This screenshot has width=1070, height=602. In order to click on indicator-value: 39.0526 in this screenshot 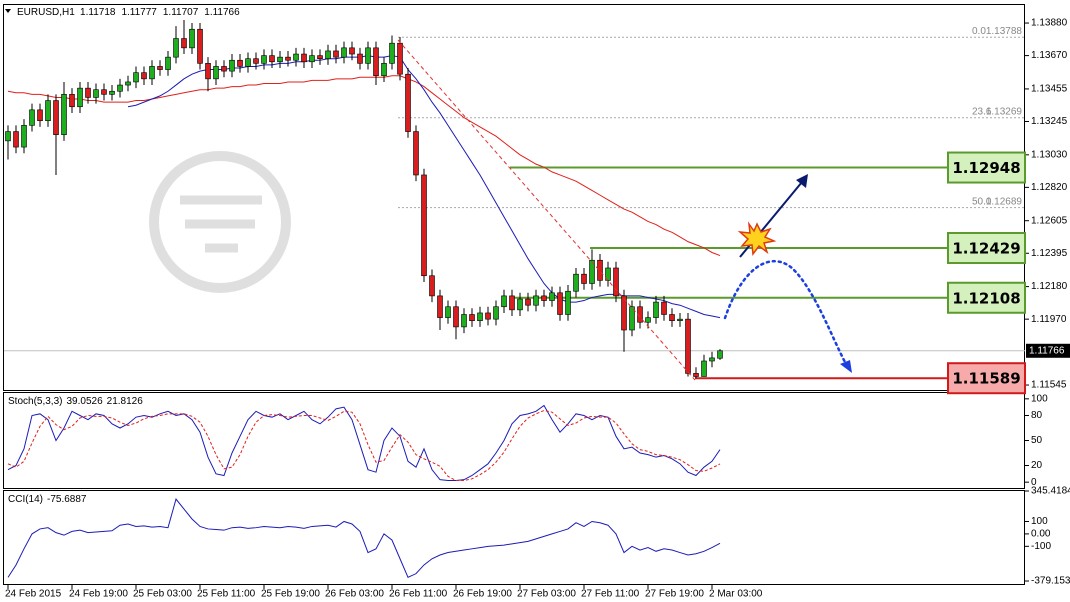, I will do `click(84, 401)`.